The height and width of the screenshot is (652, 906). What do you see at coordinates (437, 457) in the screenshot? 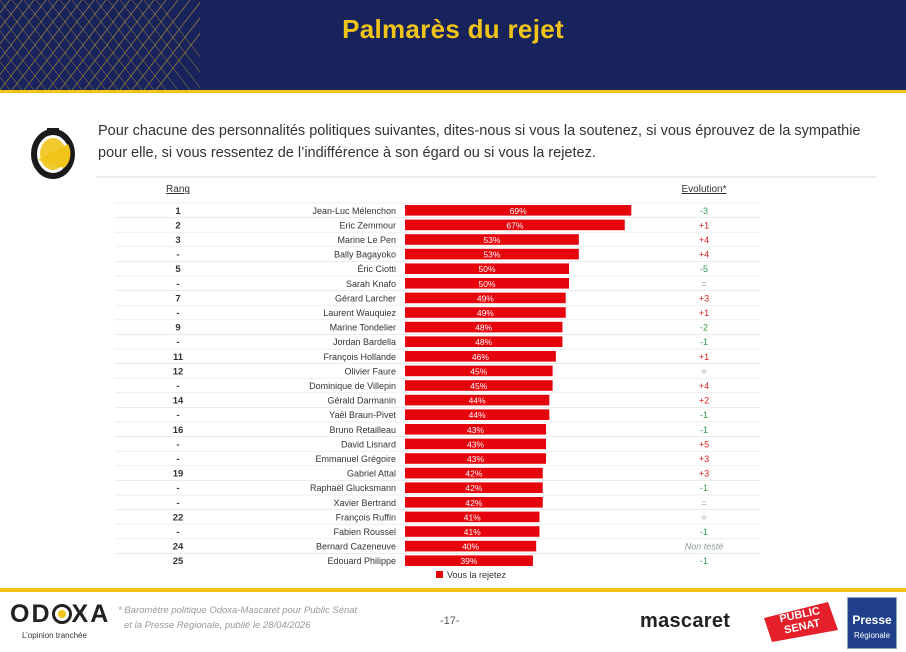
I see `chart-row: - Emmanuel Grégoire 43% +3` at bounding box center [437, 457].